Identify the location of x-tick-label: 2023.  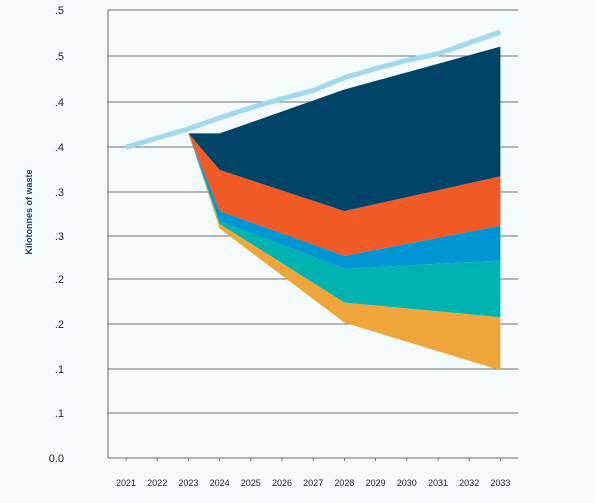
(188, 483).